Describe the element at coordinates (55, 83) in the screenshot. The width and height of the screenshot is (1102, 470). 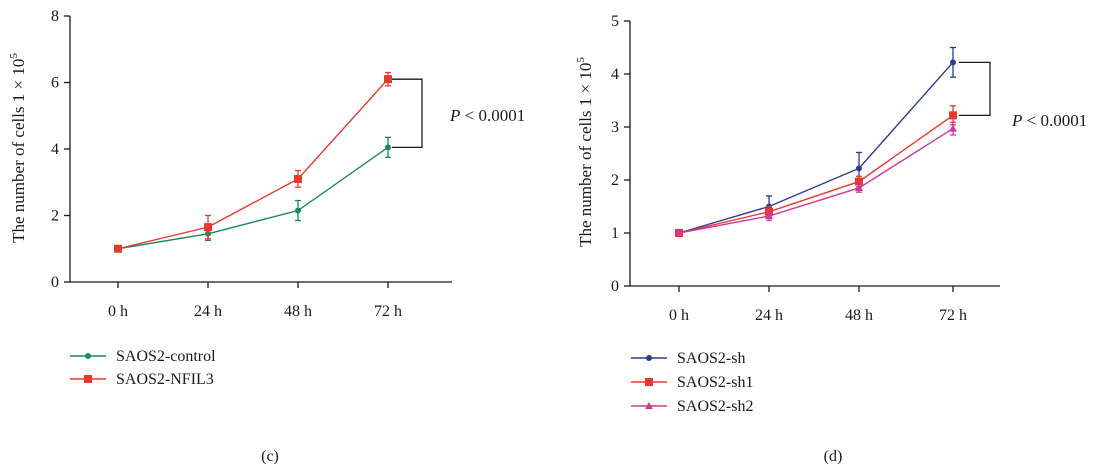
I see `y-tick-label: 6` at that location.